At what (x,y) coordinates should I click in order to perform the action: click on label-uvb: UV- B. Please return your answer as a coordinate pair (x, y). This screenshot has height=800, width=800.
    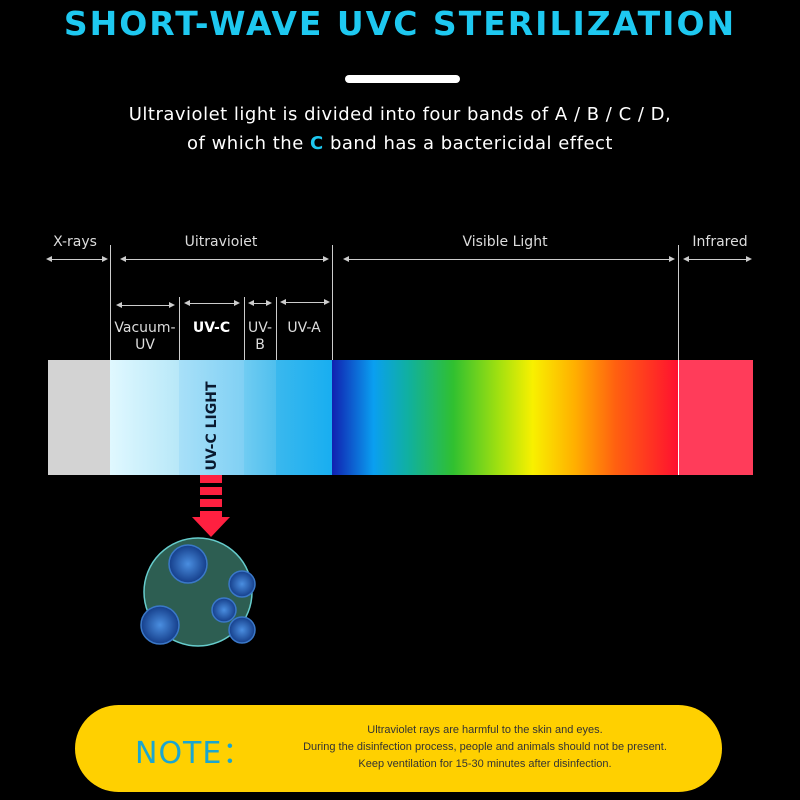
    Looking at the image, I should click on (260, 337).